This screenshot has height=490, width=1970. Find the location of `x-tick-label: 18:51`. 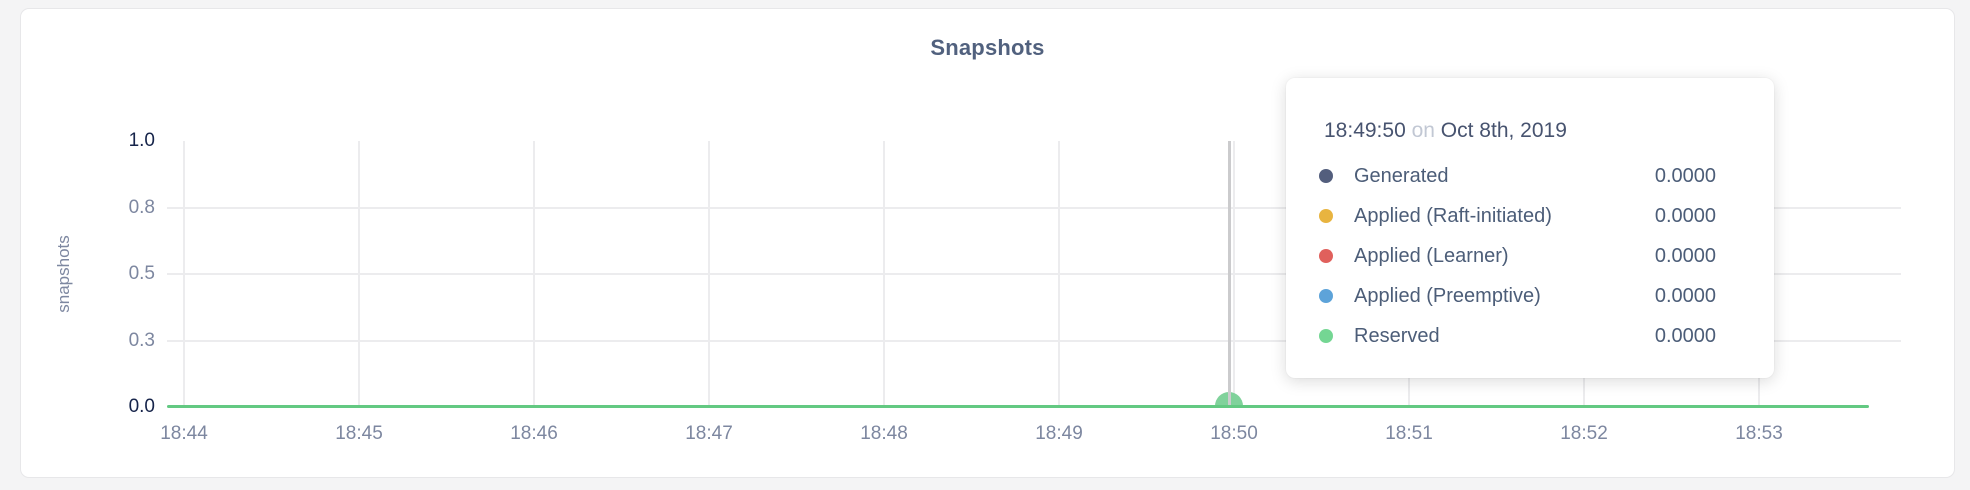

x-tick-label: 18:51 is located at coordinates (1409, 433).